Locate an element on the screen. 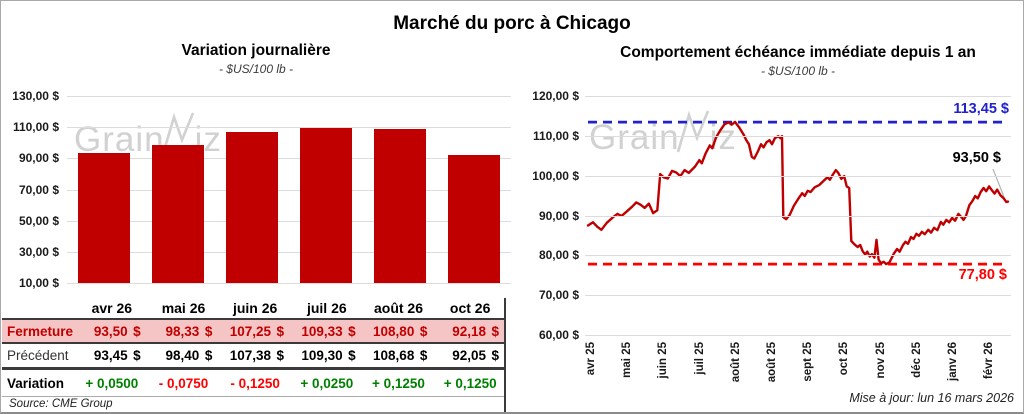 Image resolution: width=1024 pixels, height=414 pixels. x-axis-tick-label: juin 25 is located at coordinates (663, 360).